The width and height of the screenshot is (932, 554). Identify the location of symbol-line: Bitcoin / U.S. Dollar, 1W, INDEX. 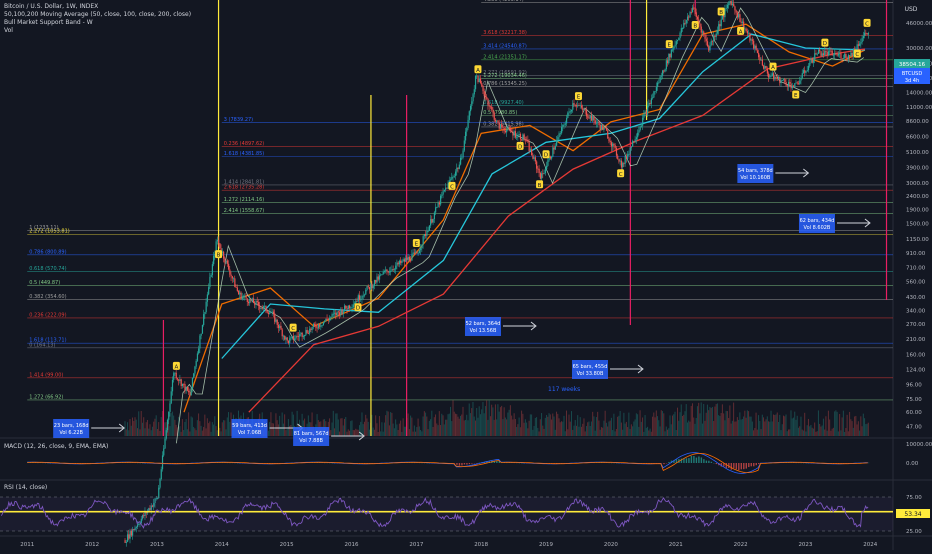
(97, 7).